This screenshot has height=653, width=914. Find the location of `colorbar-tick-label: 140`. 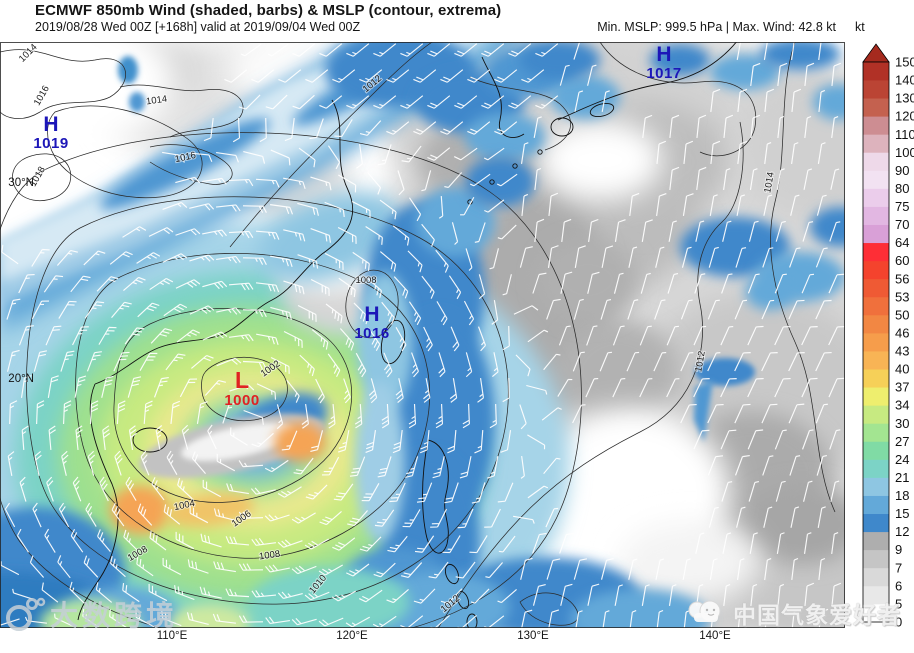

colorbar-tick-label: 140 is located at coordinates (904, 80).